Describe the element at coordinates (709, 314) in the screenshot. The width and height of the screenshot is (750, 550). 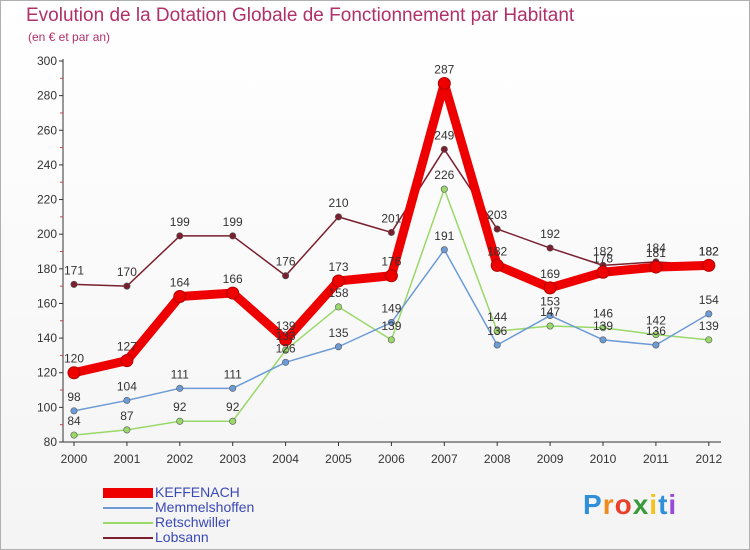
I see `point-memmelshoffen-2012` at that location.